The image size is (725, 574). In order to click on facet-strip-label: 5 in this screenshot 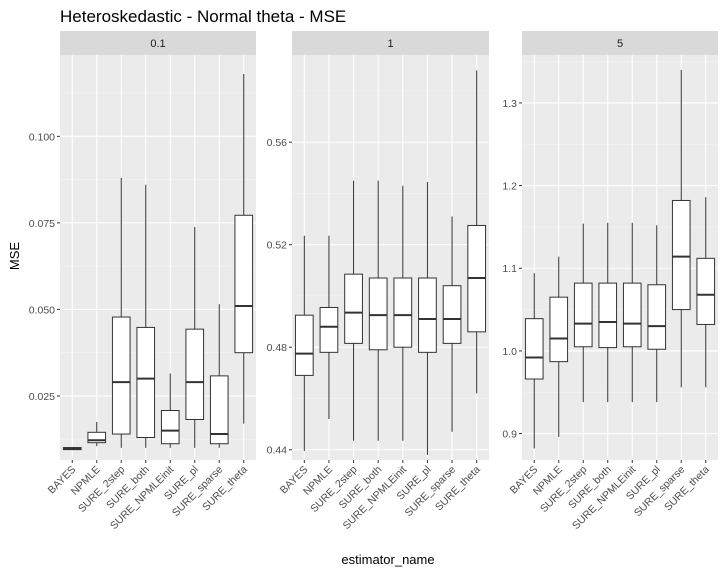, I will do `click(620, 44)`.